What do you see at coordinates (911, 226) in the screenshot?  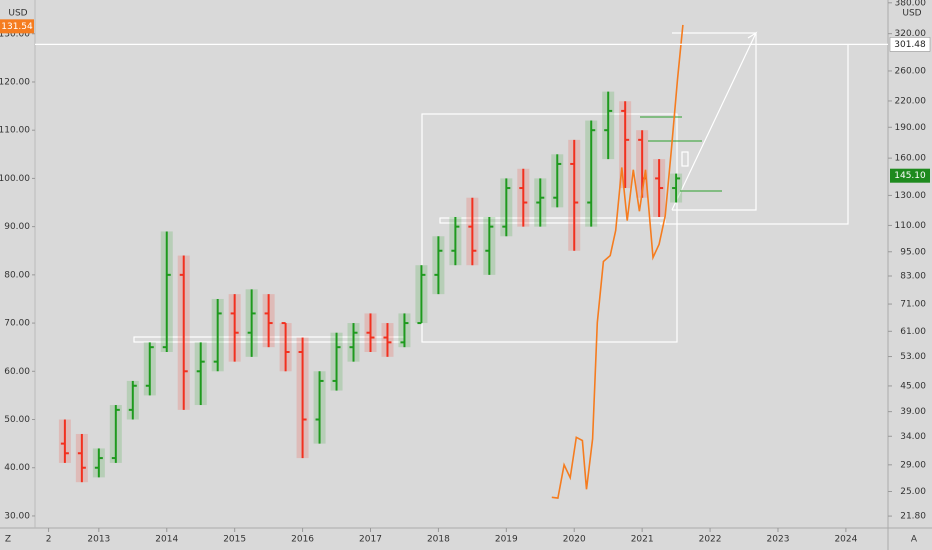 I see `y2-tick-label: 110.00` at bounding box center [911, 226].